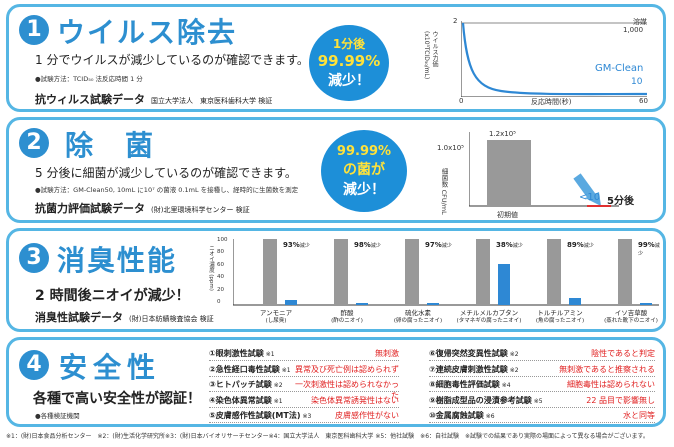 The width and height of the screenshot is (674, 447). What do you see at coordinates (433, 245) in the screenshot?
I see `reduction-value: 97%` at bounding box center [433, 245].